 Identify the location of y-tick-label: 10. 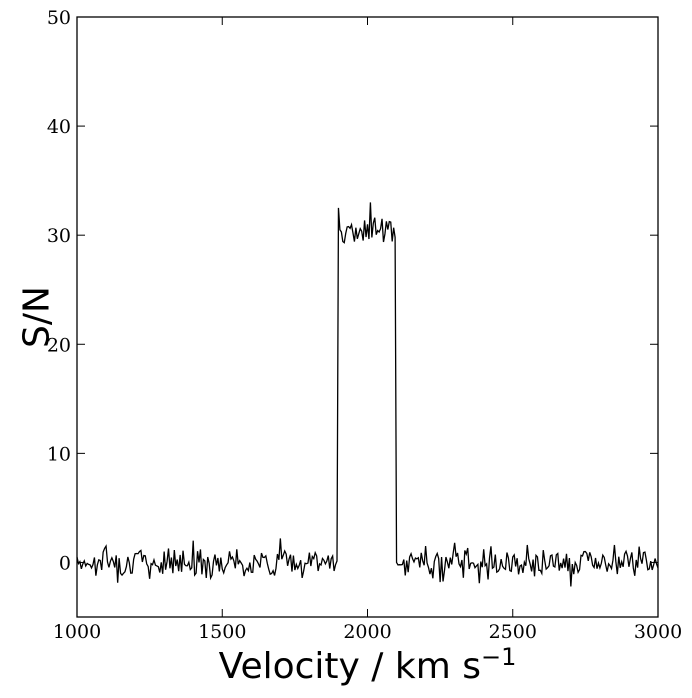
(59, 454).